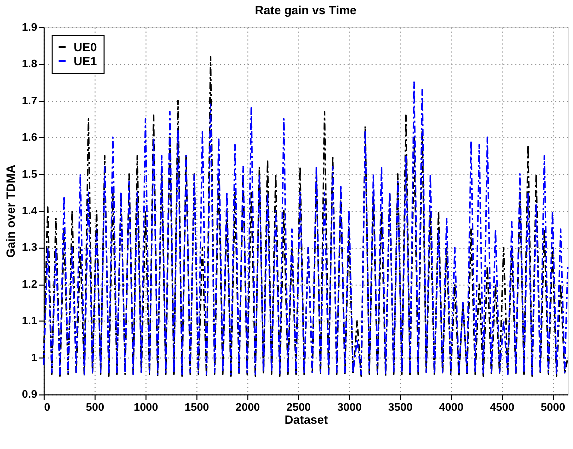 The image size is (573, 449). Describe the element at coordinates (248, 408) in the screenshot. I see `x-tick-label: 2000` at that location.